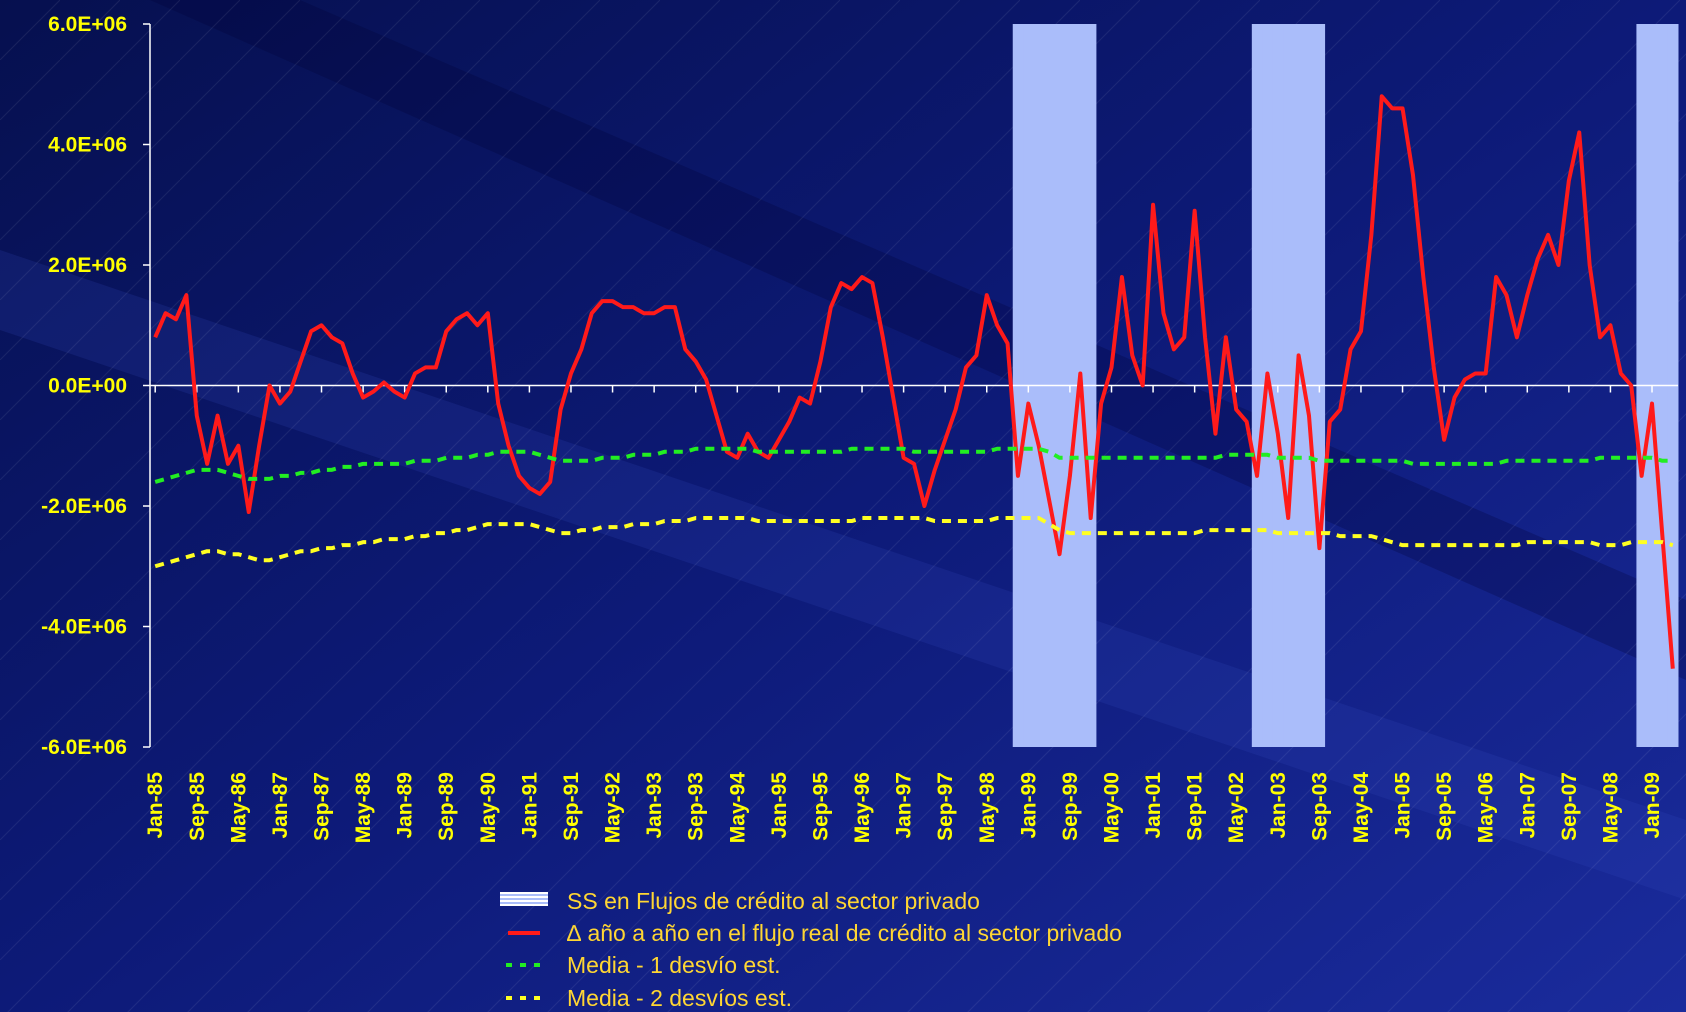  I want to click on x-tick-label: Jan-97, so click(904, 805).